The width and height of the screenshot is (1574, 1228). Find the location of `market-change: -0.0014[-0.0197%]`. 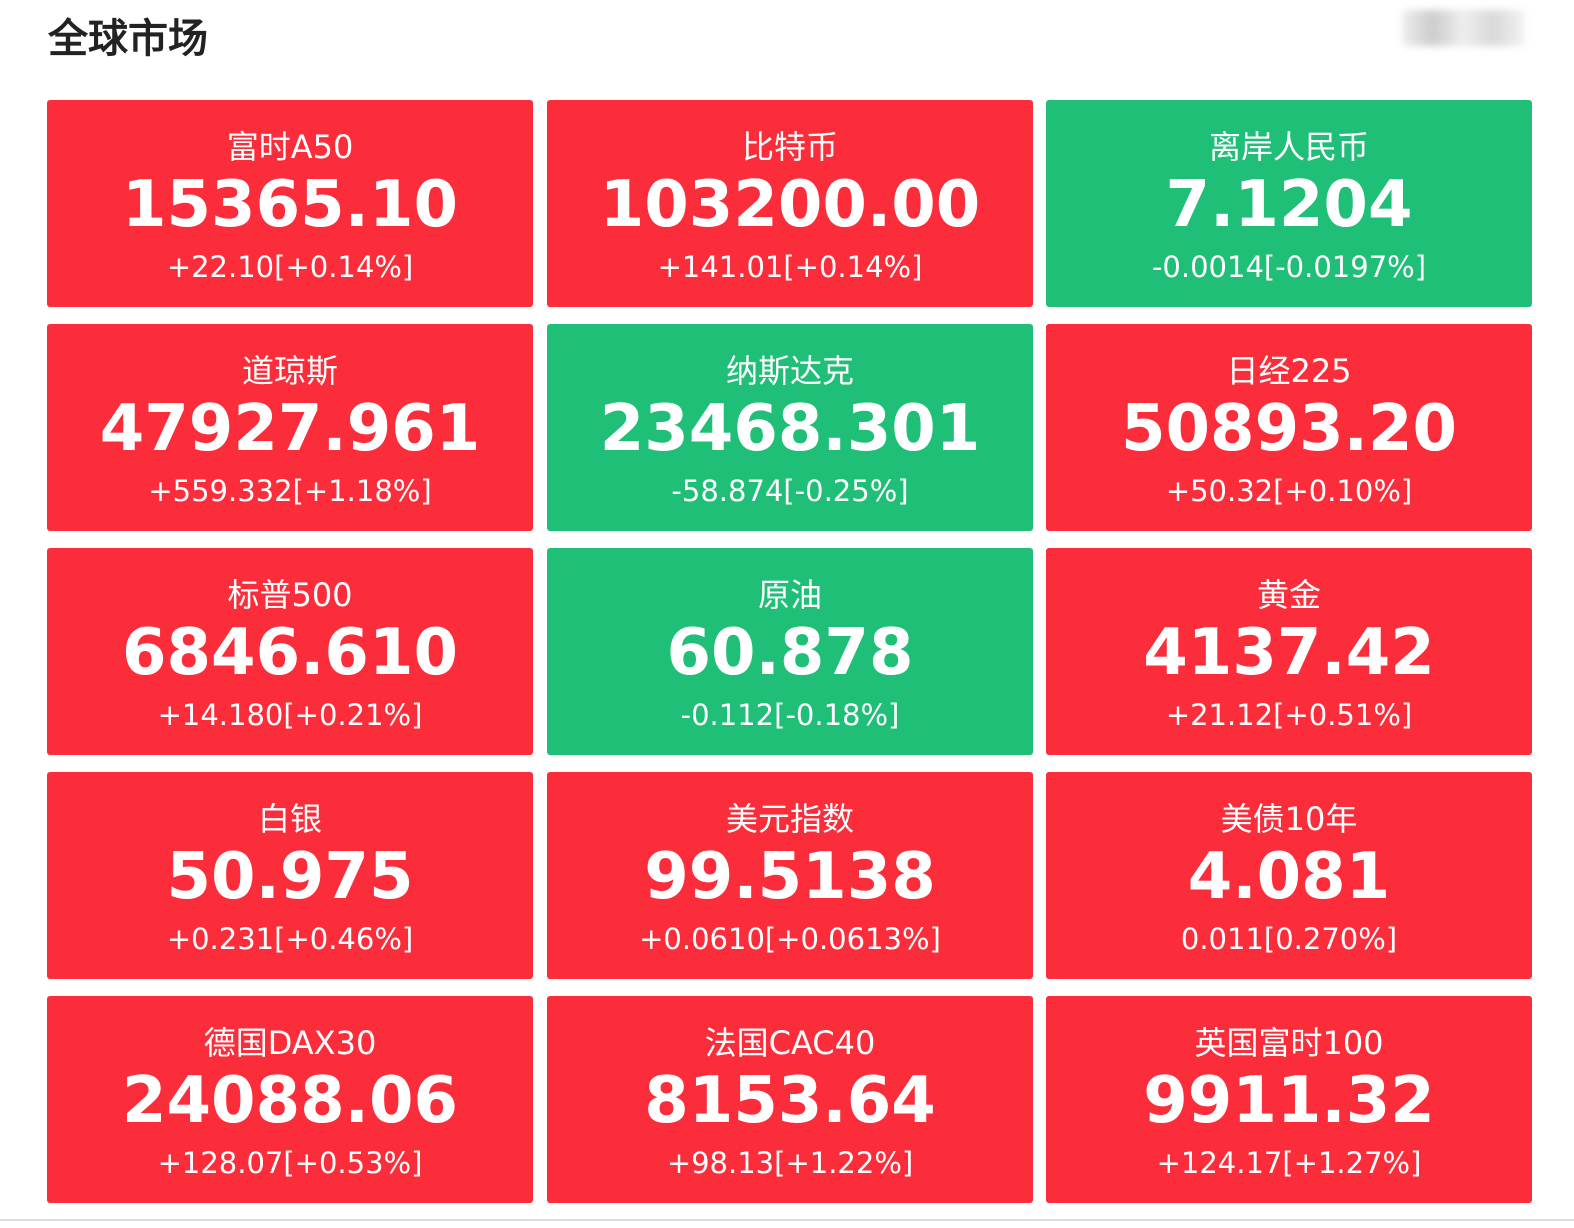

market-change: -0.0014[-0.0197%] is located at coordinates (1289, 267).